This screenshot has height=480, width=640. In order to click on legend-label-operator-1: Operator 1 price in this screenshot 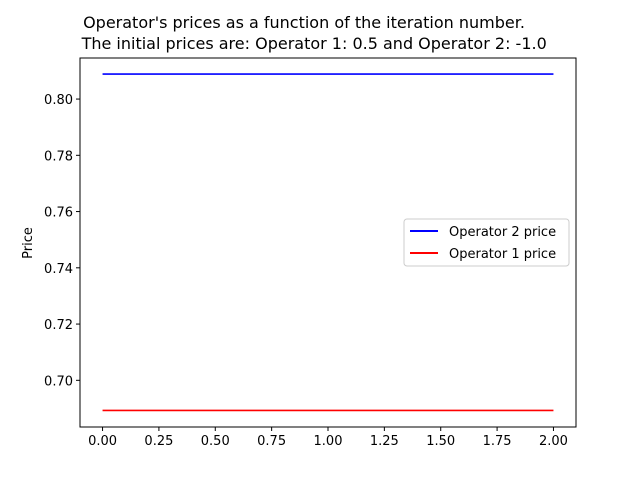, I will do `click(502, 254)`.